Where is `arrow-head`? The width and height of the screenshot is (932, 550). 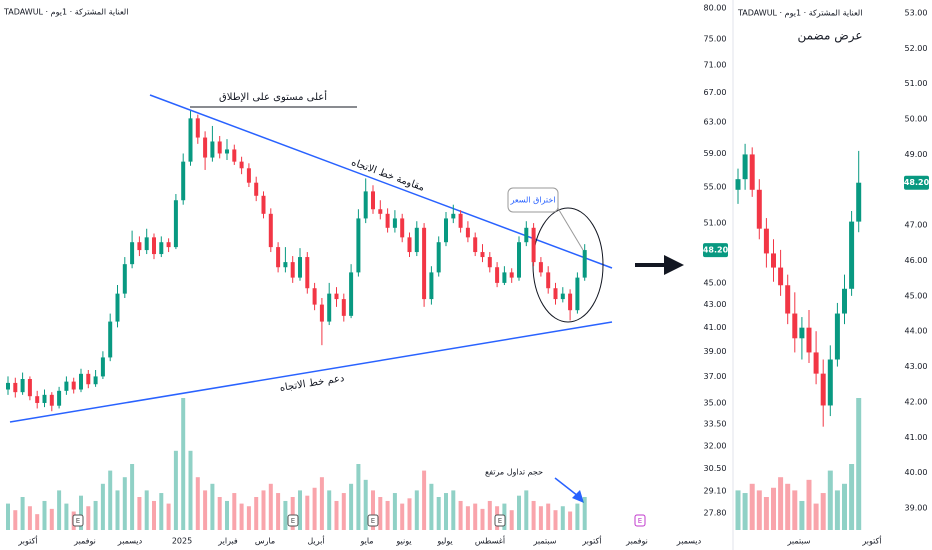
arrow-head is located at coordinates (674, 265).